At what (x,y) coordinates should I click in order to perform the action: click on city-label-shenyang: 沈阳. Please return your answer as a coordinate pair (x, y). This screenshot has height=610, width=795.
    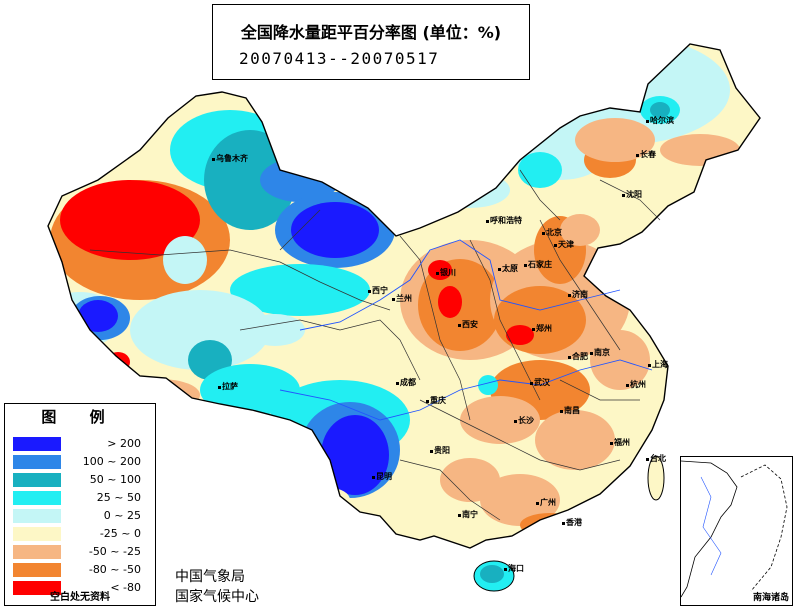
    Looking at the image, I should click on (634, 194).